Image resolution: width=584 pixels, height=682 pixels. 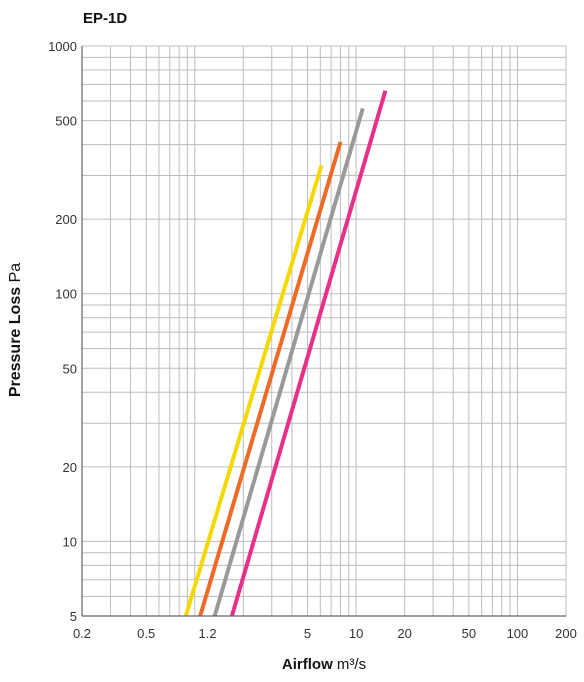 I want to click on y-tick-label: 20, so click(x=70, y=467).